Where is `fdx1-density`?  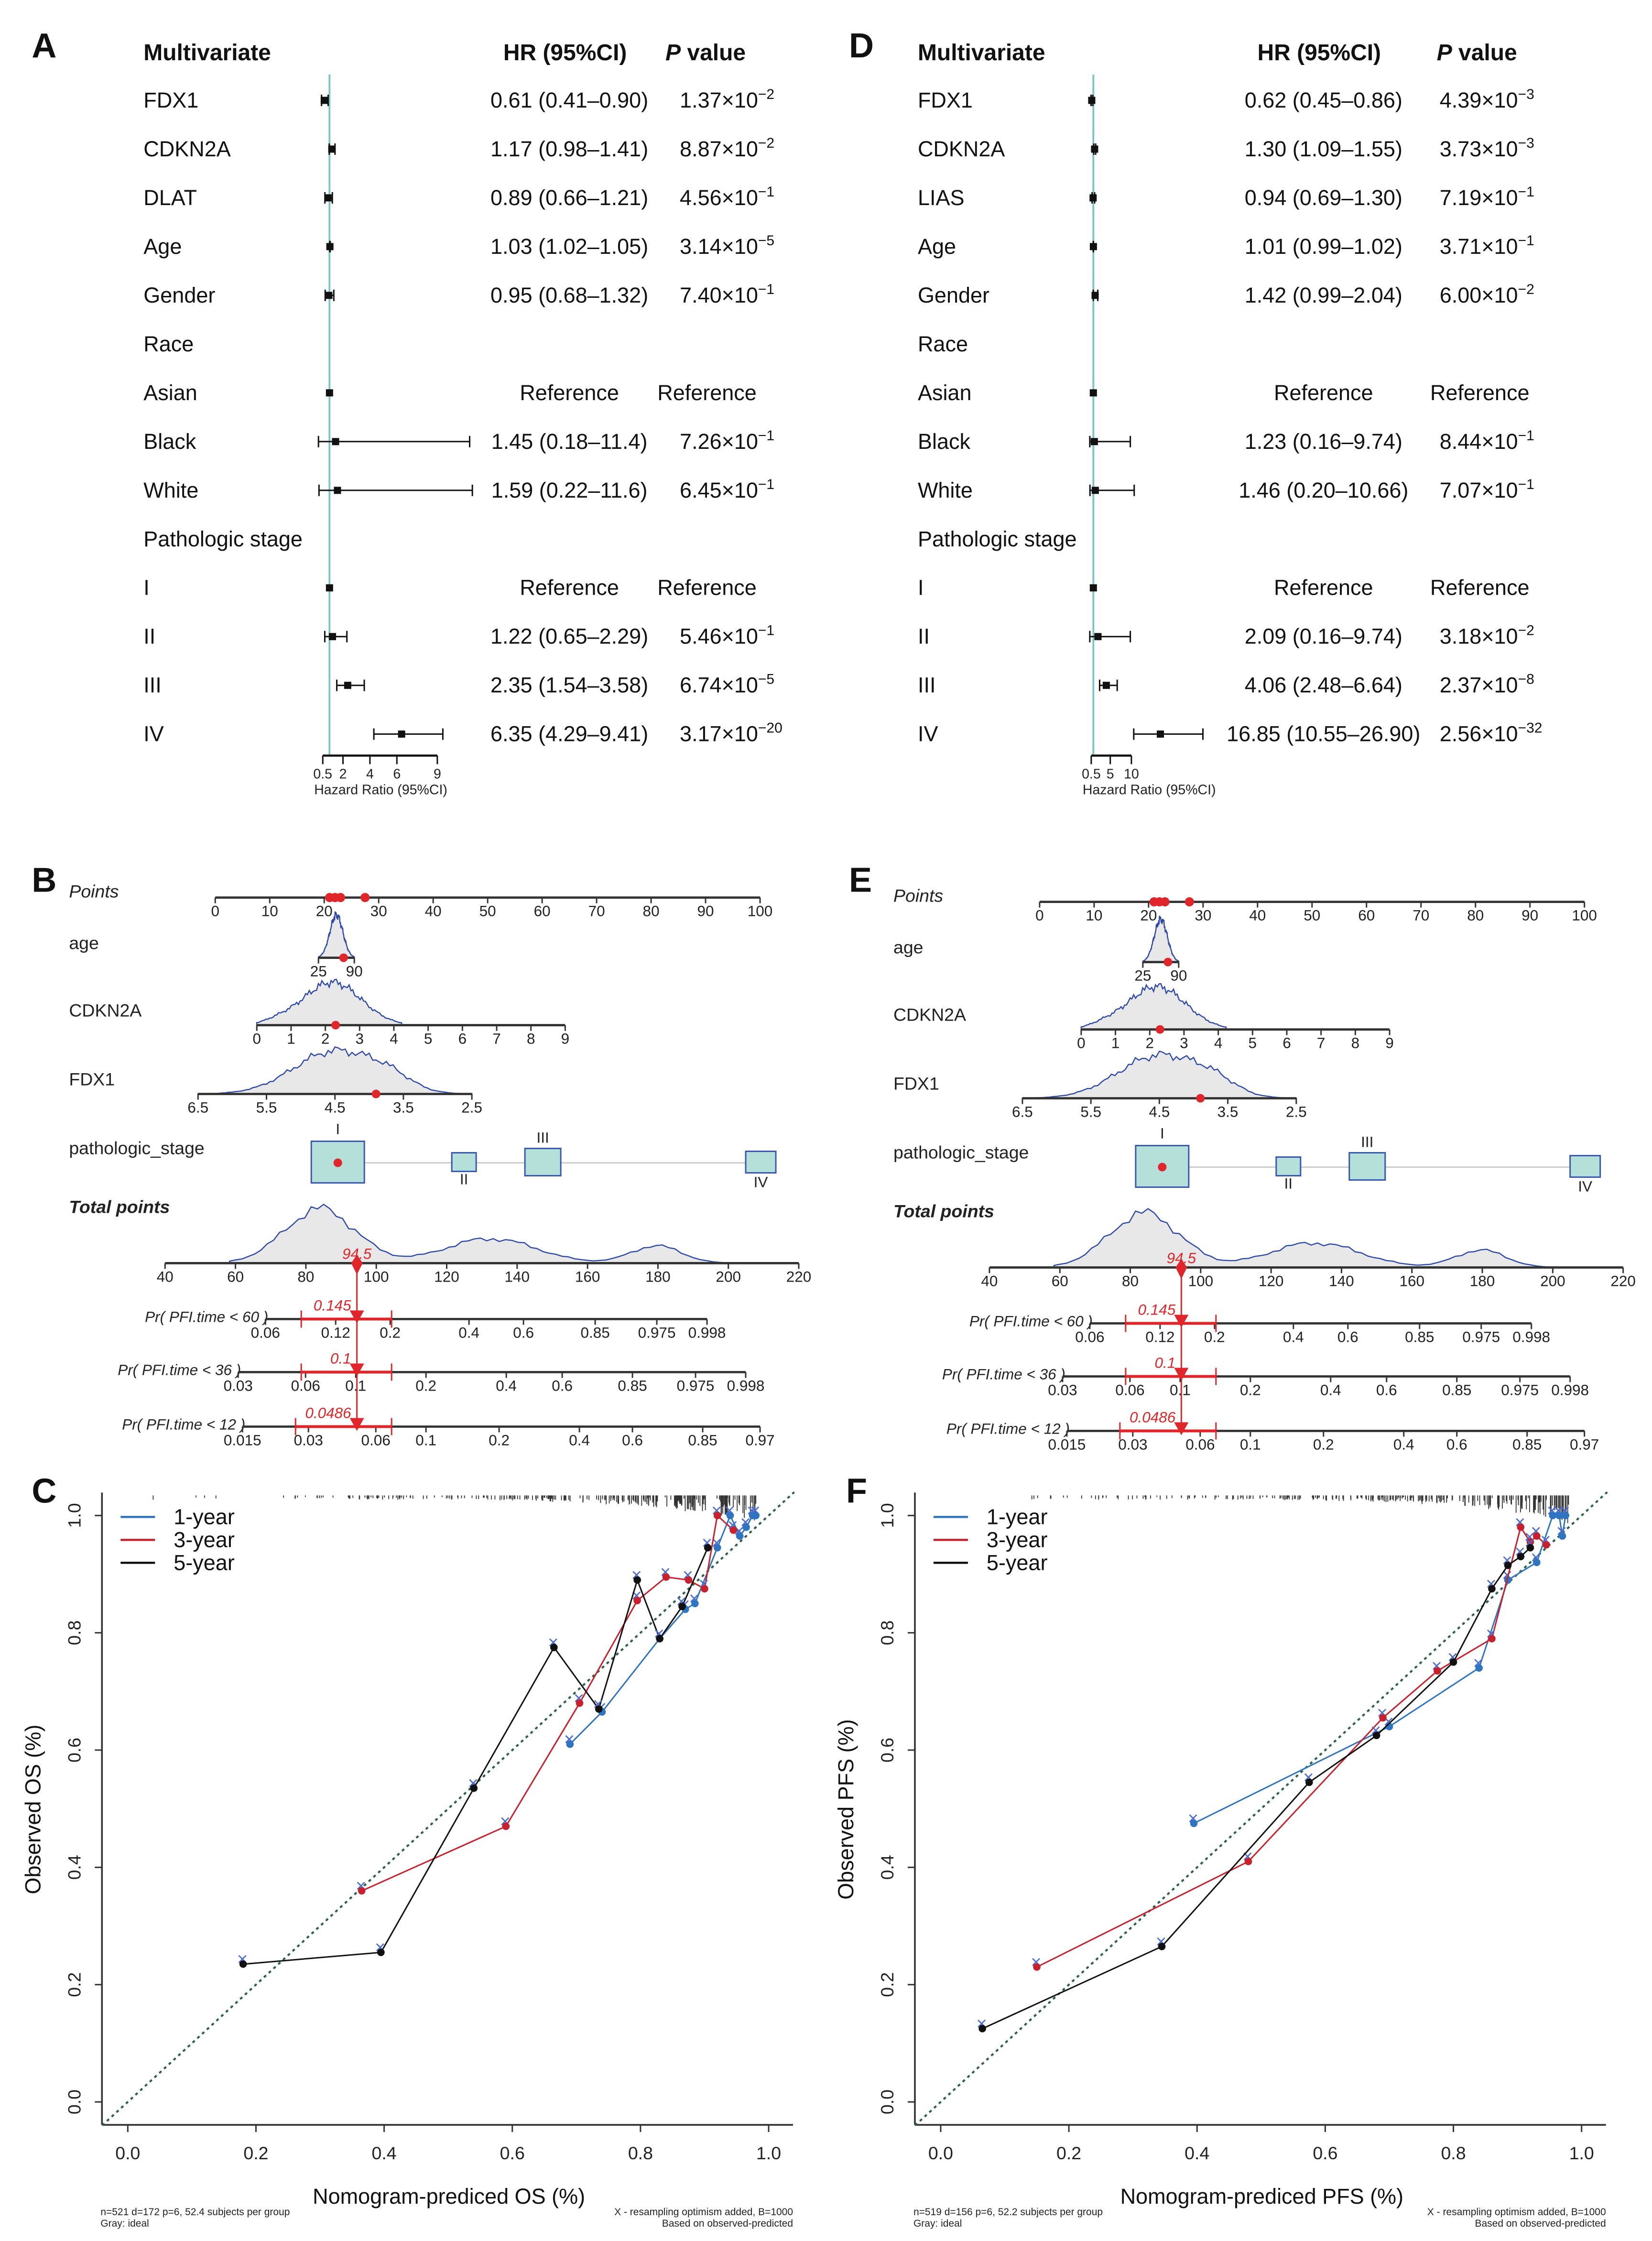 fdx1-density is located at coordinates (335, 1070).